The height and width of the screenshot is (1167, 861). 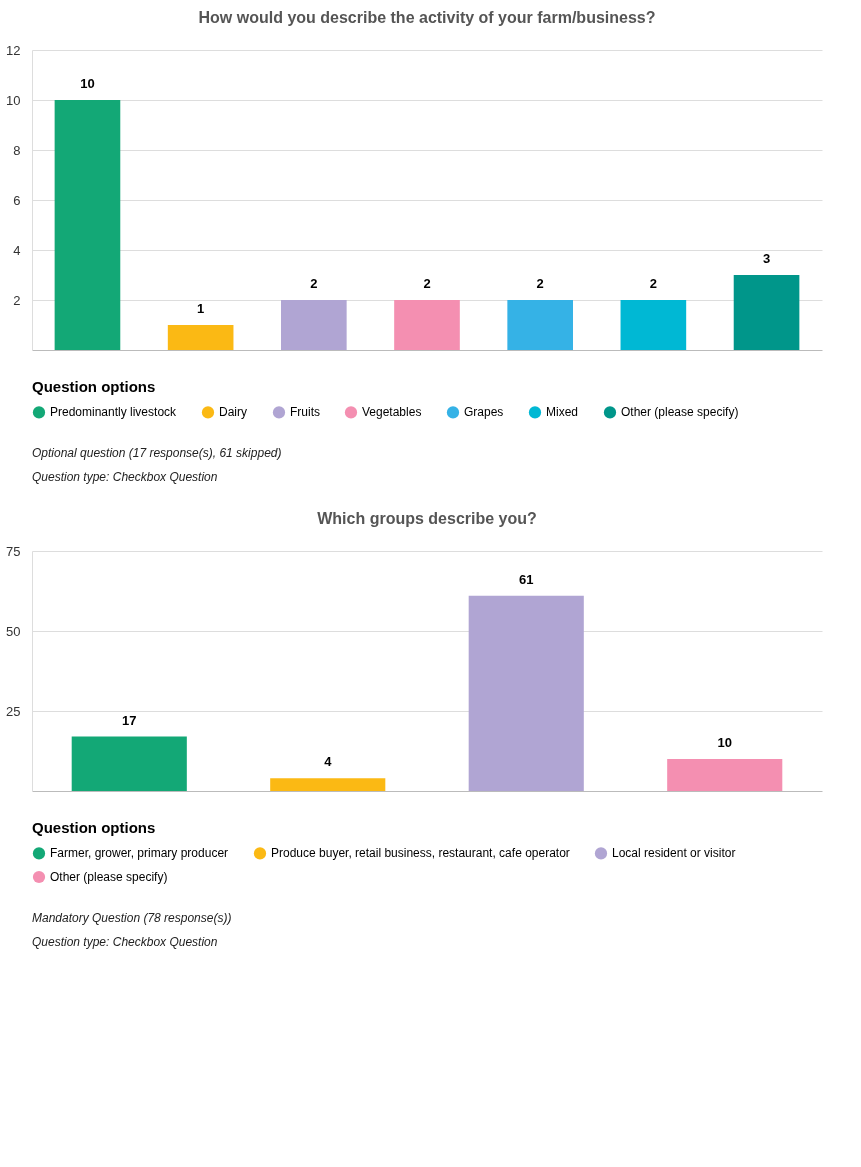 What do you see at coordinates (766, 258) in the screenshot?
I see `data-label: 3` at bounding box center [766, 258].